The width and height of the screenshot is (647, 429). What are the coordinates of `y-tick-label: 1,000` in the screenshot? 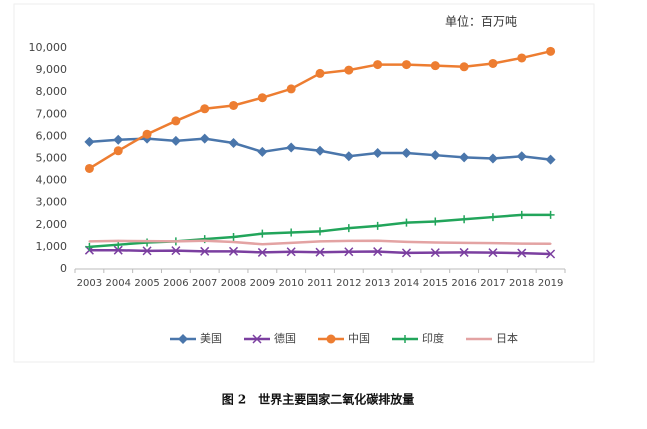 It's located at (52, 246).